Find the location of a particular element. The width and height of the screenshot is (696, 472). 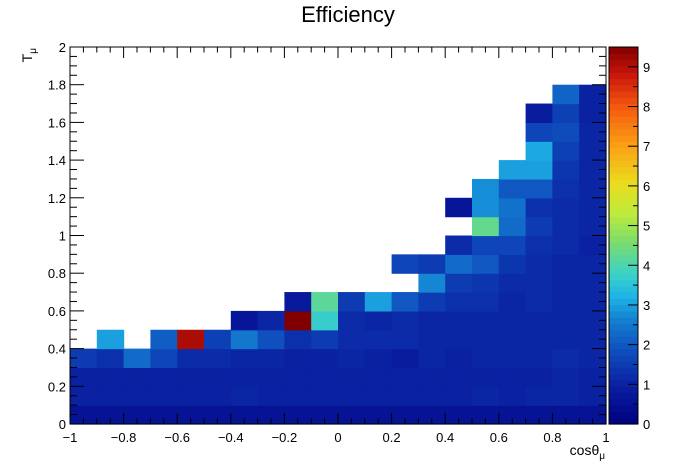

y-tick-label: 0.8 is located at coordinates (57, 273).